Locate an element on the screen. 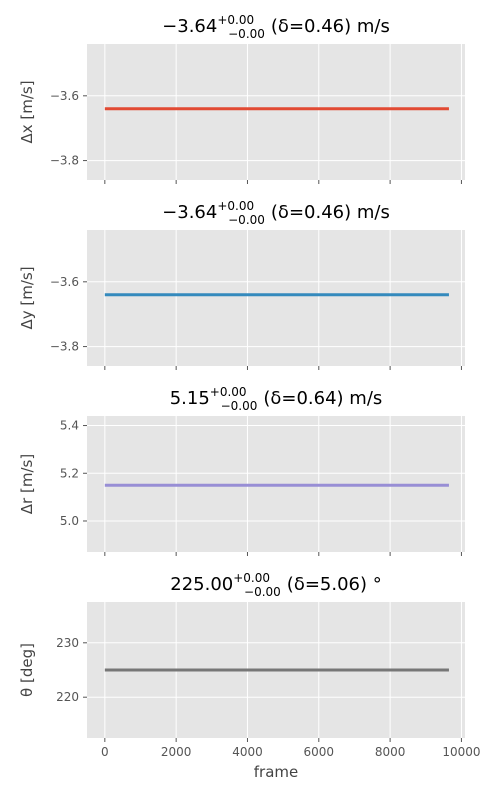 The height and width of the screenshot is (800, 500). chart-title: 225.00+0.00 −0.00 (δ=5.06) ° is located at coordinates (276, 585).